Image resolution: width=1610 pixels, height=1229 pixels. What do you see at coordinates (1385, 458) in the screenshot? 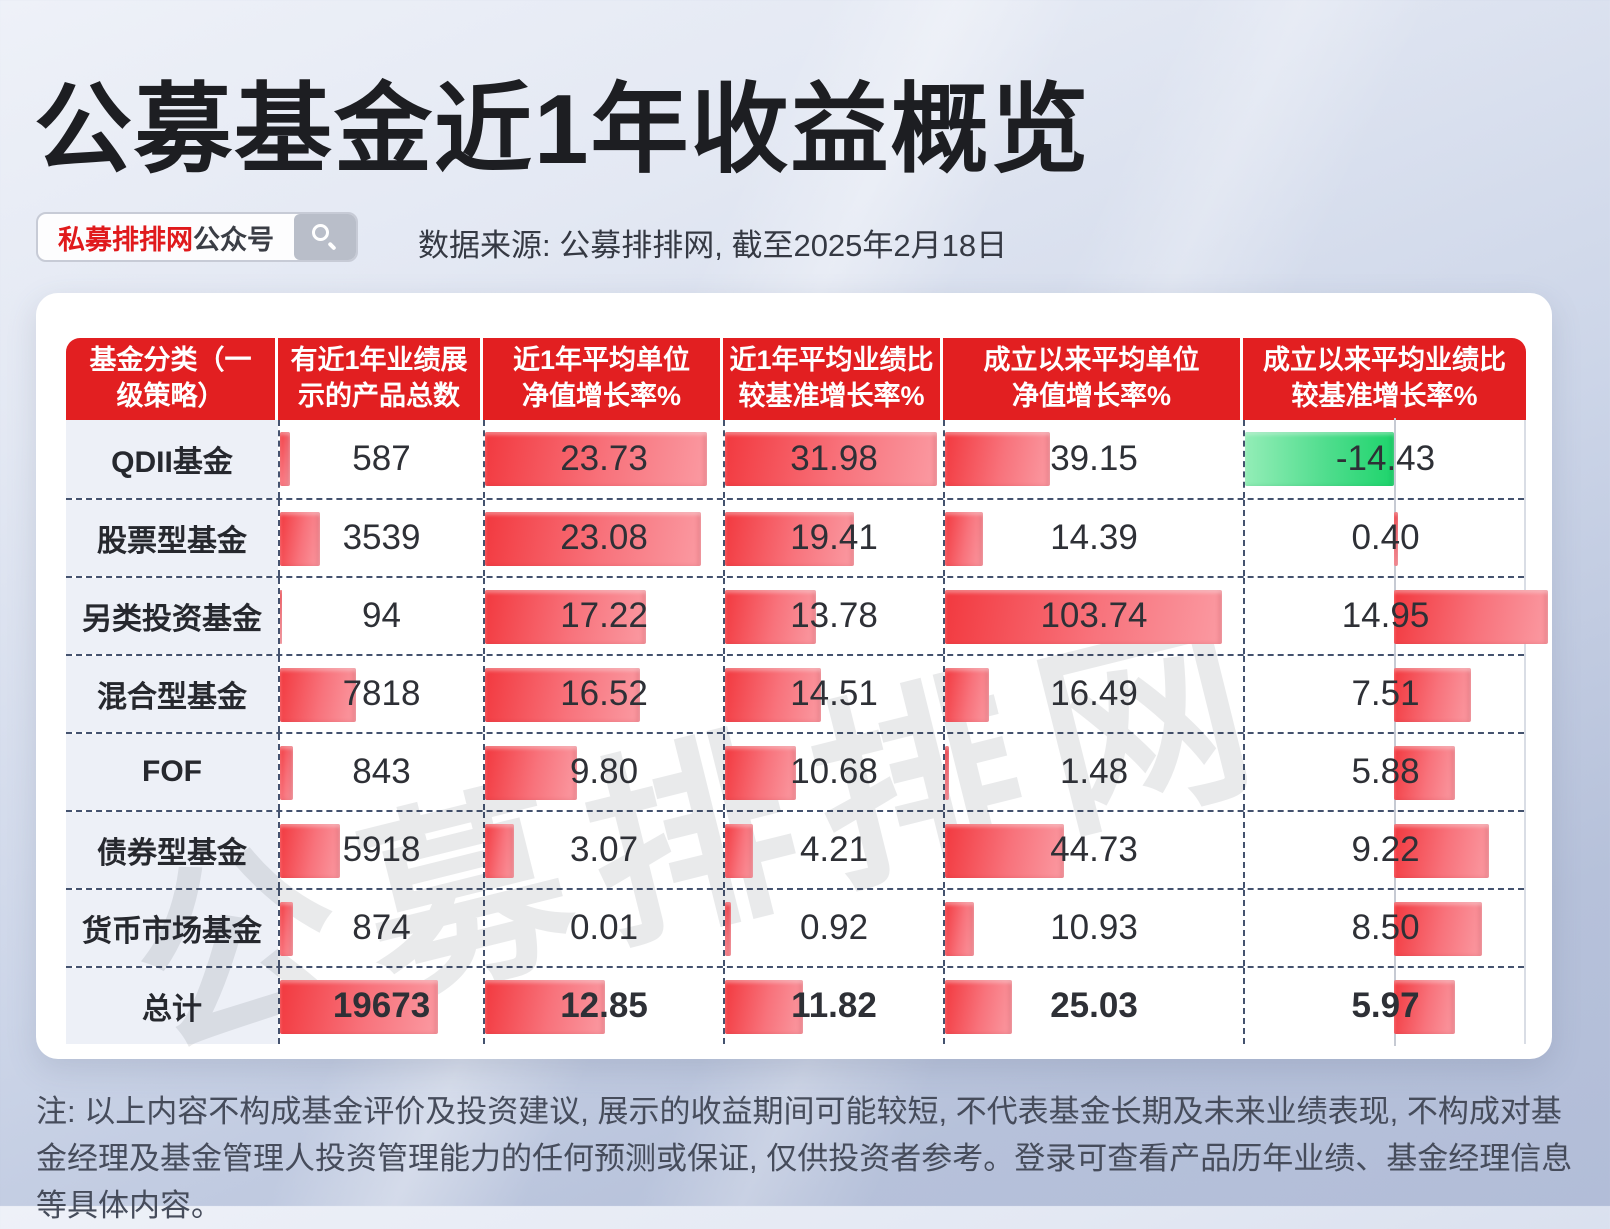
I see `cell-value: -14.43` at bounding box center [1385, 458].